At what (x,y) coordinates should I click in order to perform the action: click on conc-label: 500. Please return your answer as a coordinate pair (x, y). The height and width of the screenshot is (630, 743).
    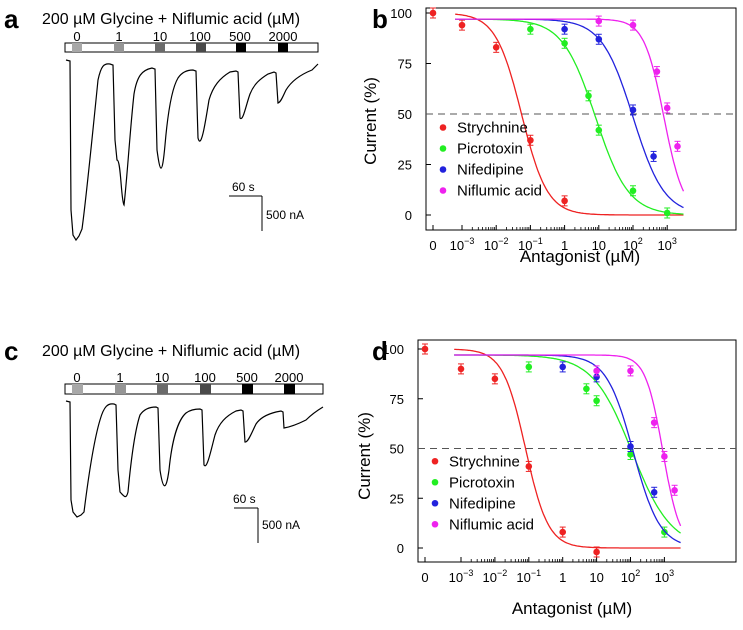
    Looking at the image, I should click on (240, 36).